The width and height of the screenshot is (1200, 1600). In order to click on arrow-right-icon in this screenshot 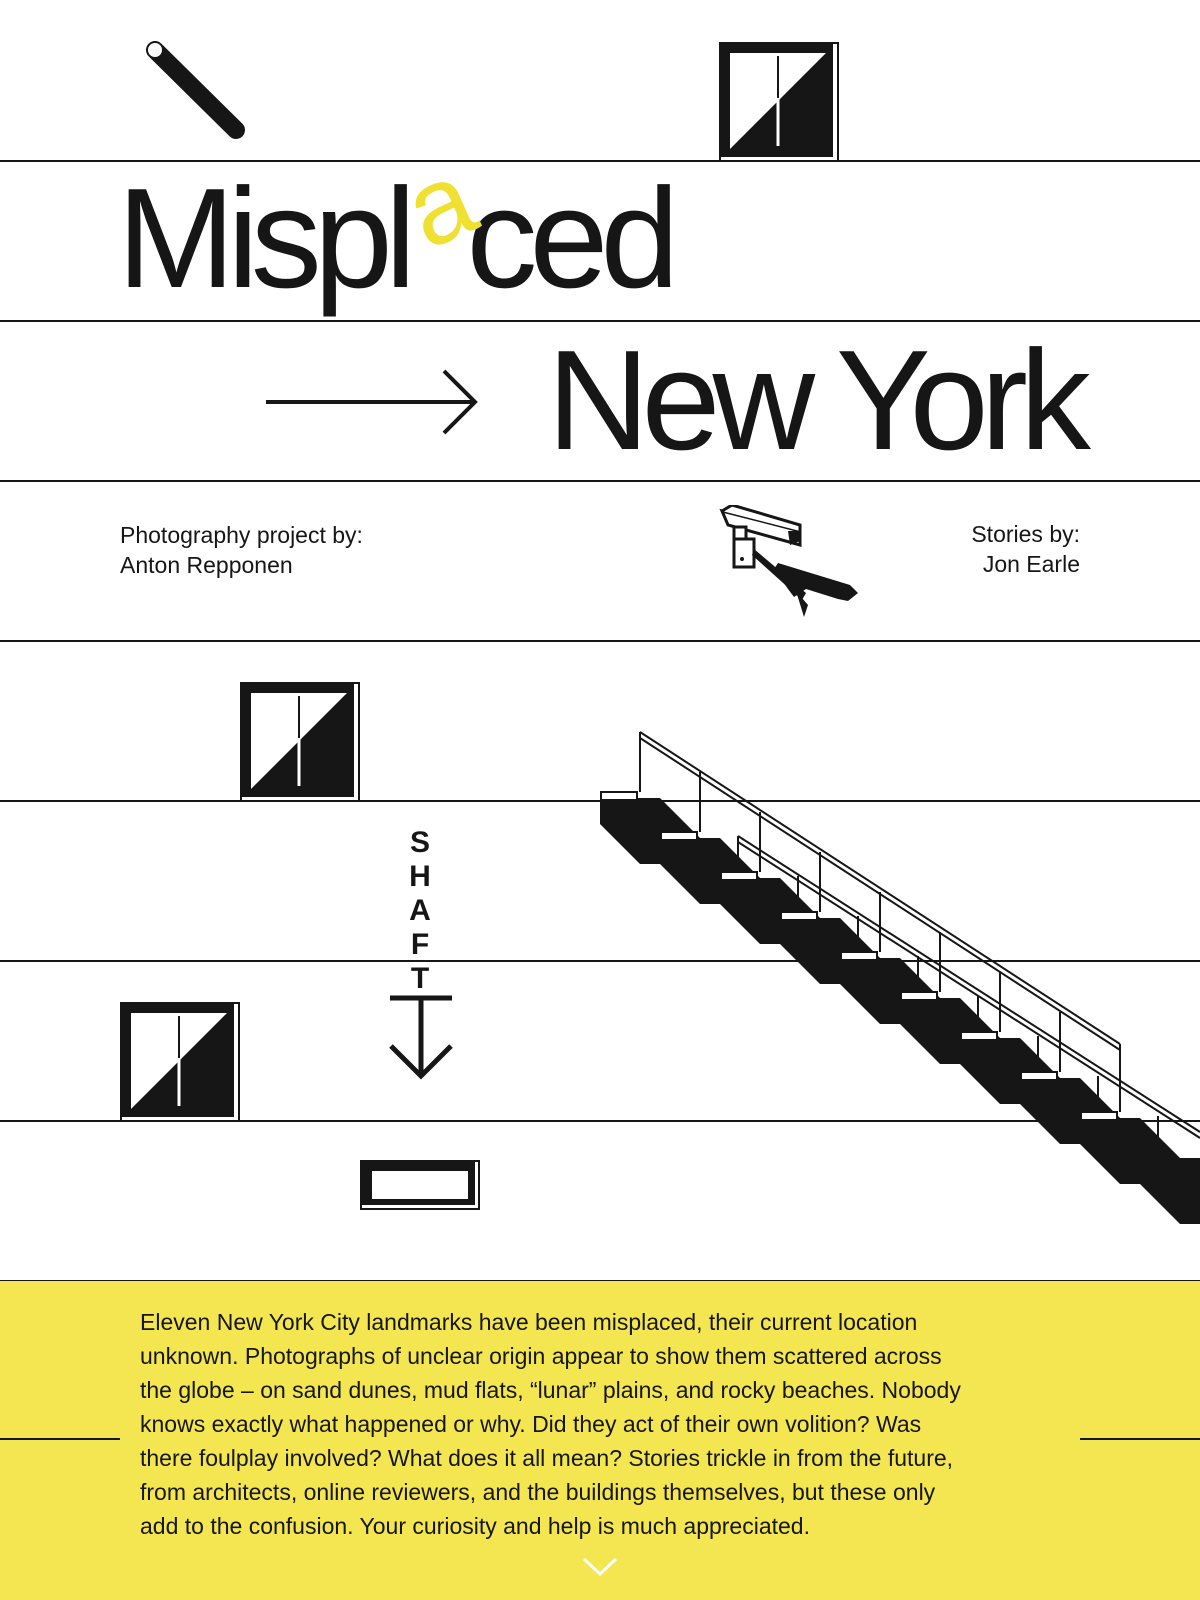, I will do `click(372, 402)`.